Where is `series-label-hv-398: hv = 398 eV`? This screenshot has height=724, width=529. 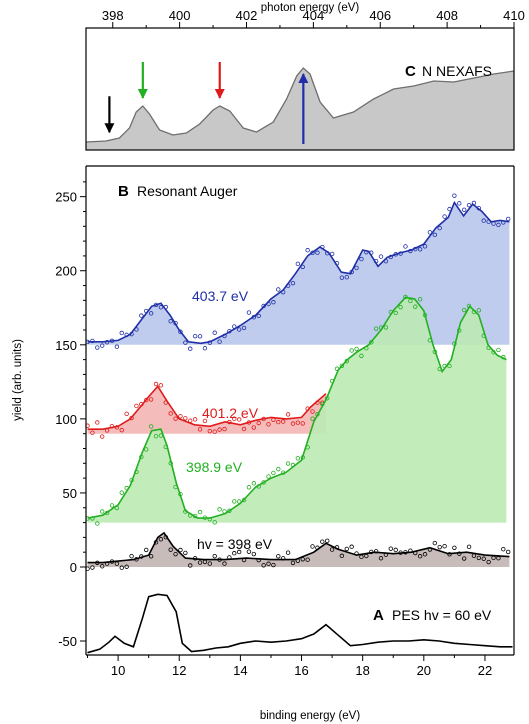 series-label-hv-398: hv = 398 eV is located at coordinates (235, 544).